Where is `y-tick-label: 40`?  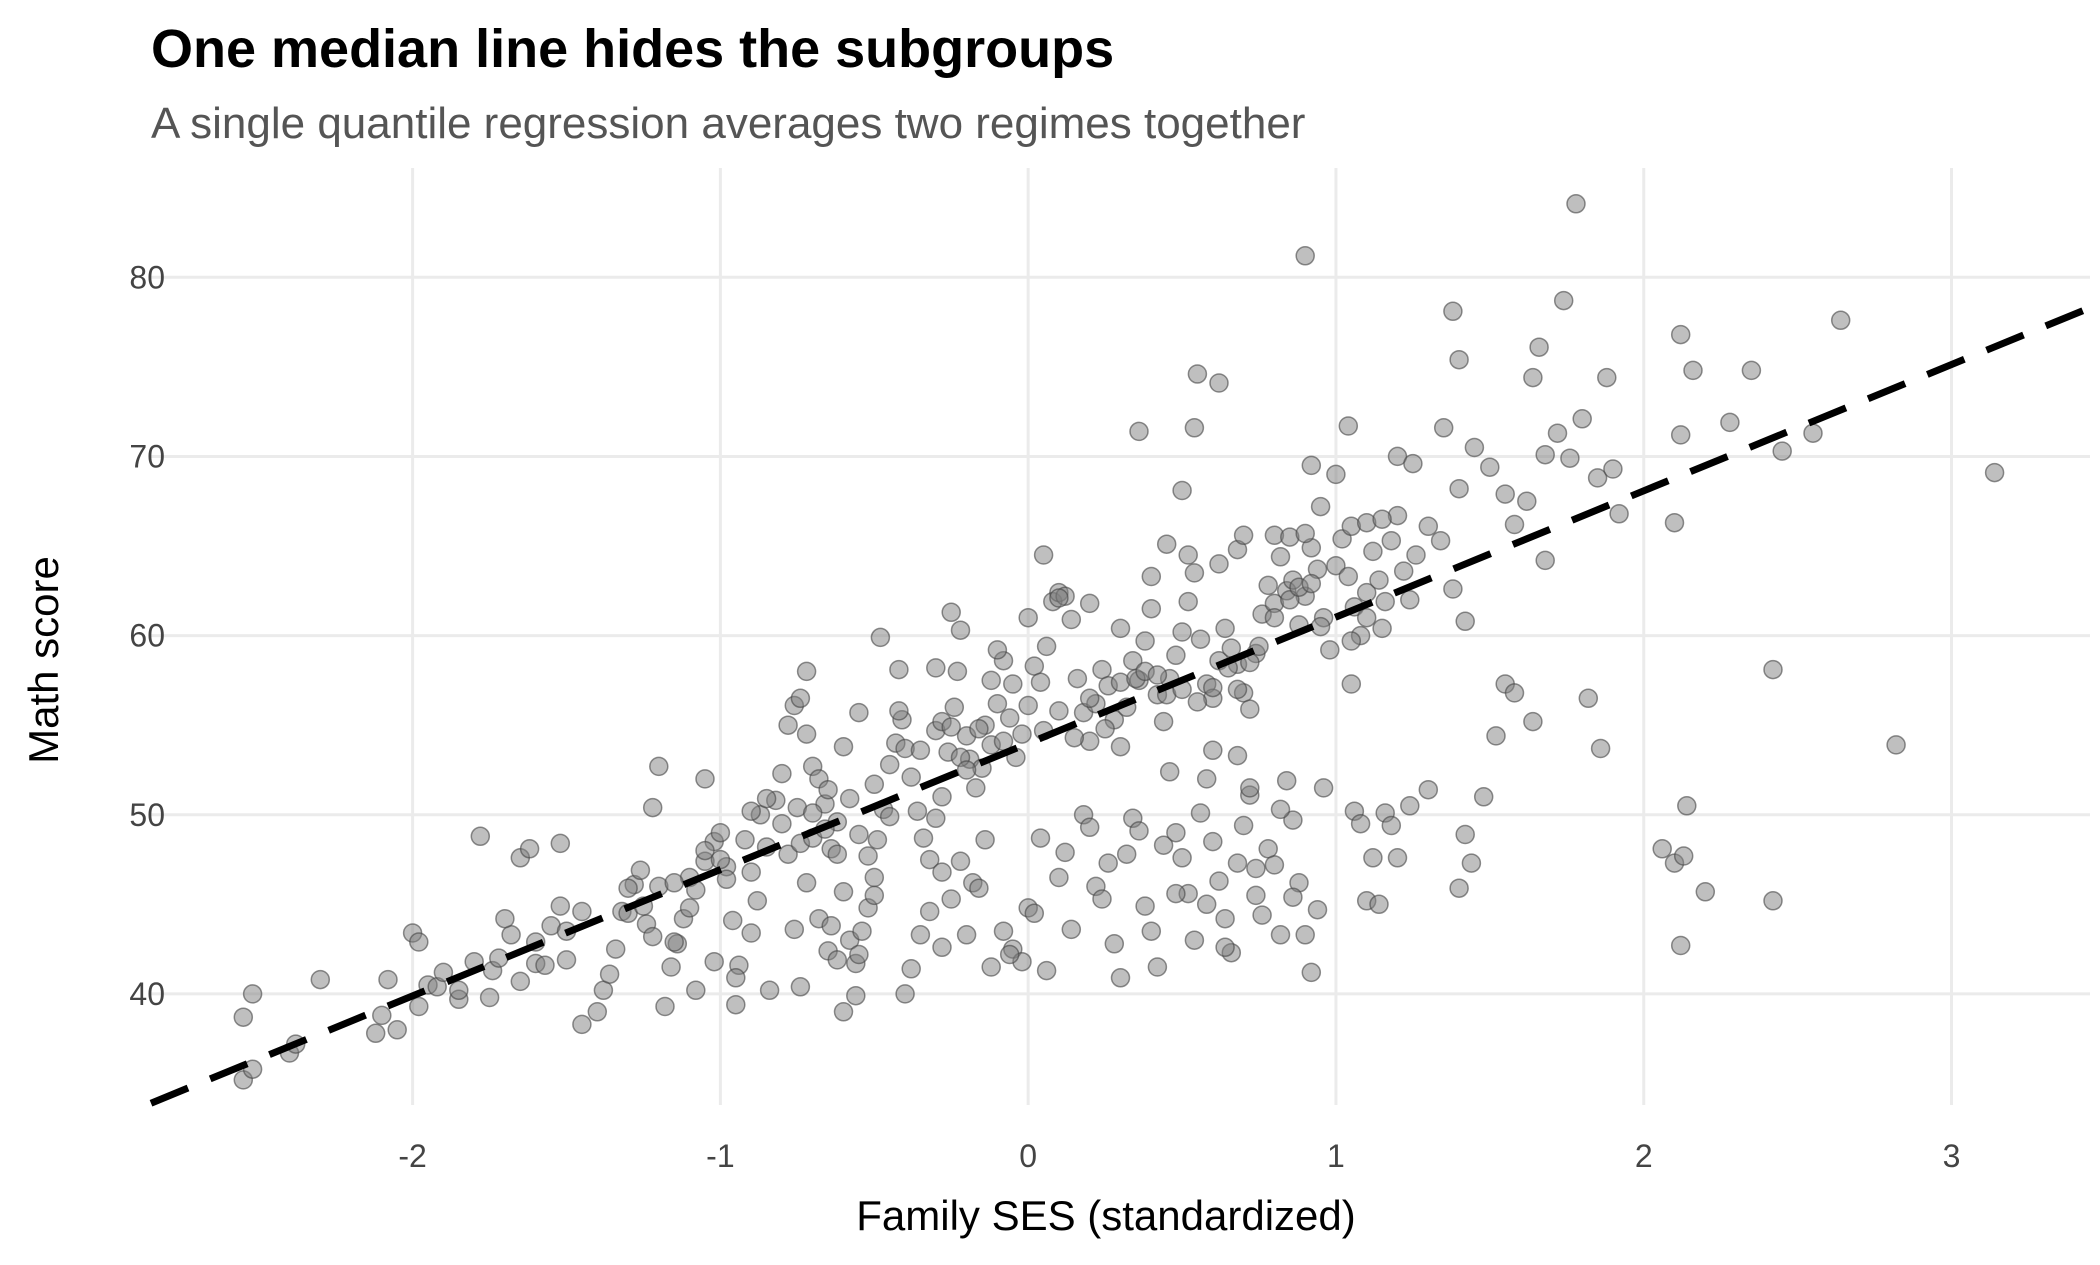
y-tick-label: 40 is located at coordinates (147, 994).